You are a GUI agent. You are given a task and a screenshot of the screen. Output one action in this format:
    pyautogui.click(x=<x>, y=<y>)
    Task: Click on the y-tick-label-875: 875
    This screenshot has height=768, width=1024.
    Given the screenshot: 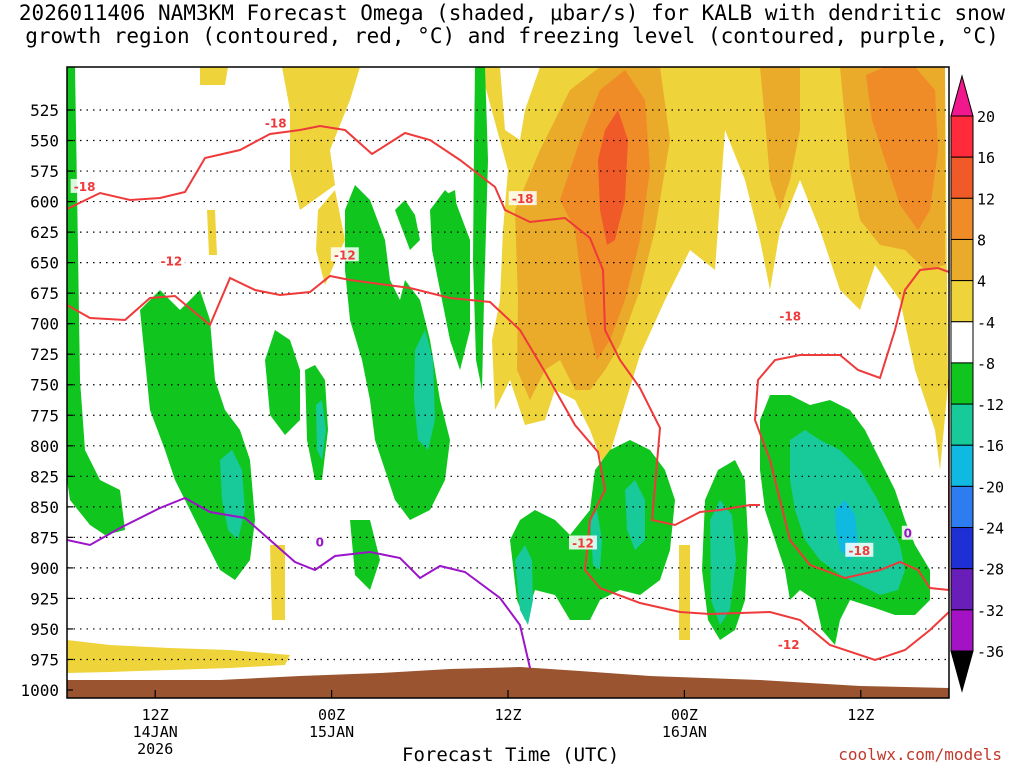 What is the action you would take?
    pyautogui.click(x=44, y=537)
    